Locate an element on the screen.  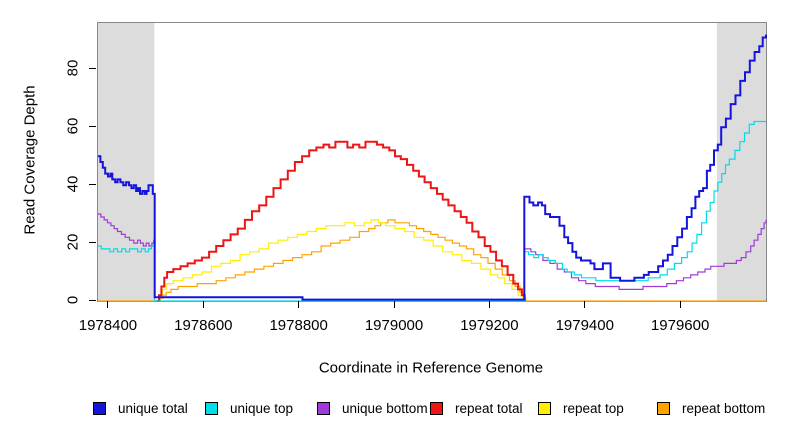
x-axis-title: Coordinate in Reference Genome is located at coordinates (431, 368).